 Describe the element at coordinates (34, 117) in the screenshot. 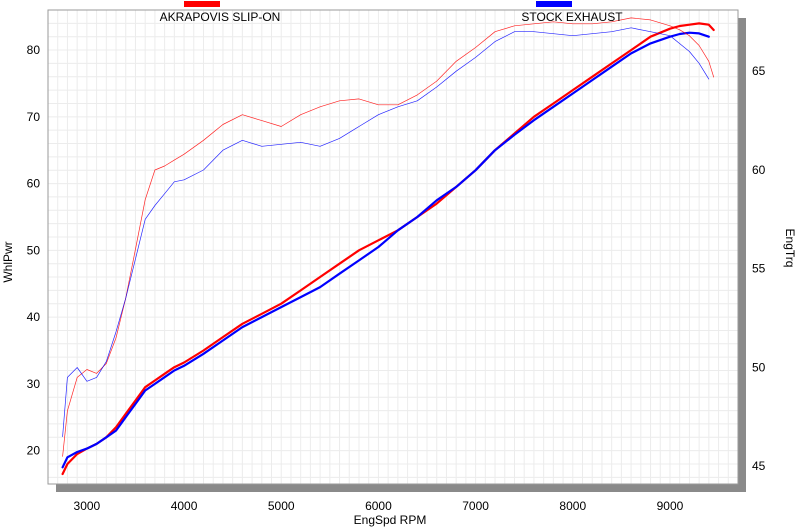

I see `y-tick-label: 70` at that location.